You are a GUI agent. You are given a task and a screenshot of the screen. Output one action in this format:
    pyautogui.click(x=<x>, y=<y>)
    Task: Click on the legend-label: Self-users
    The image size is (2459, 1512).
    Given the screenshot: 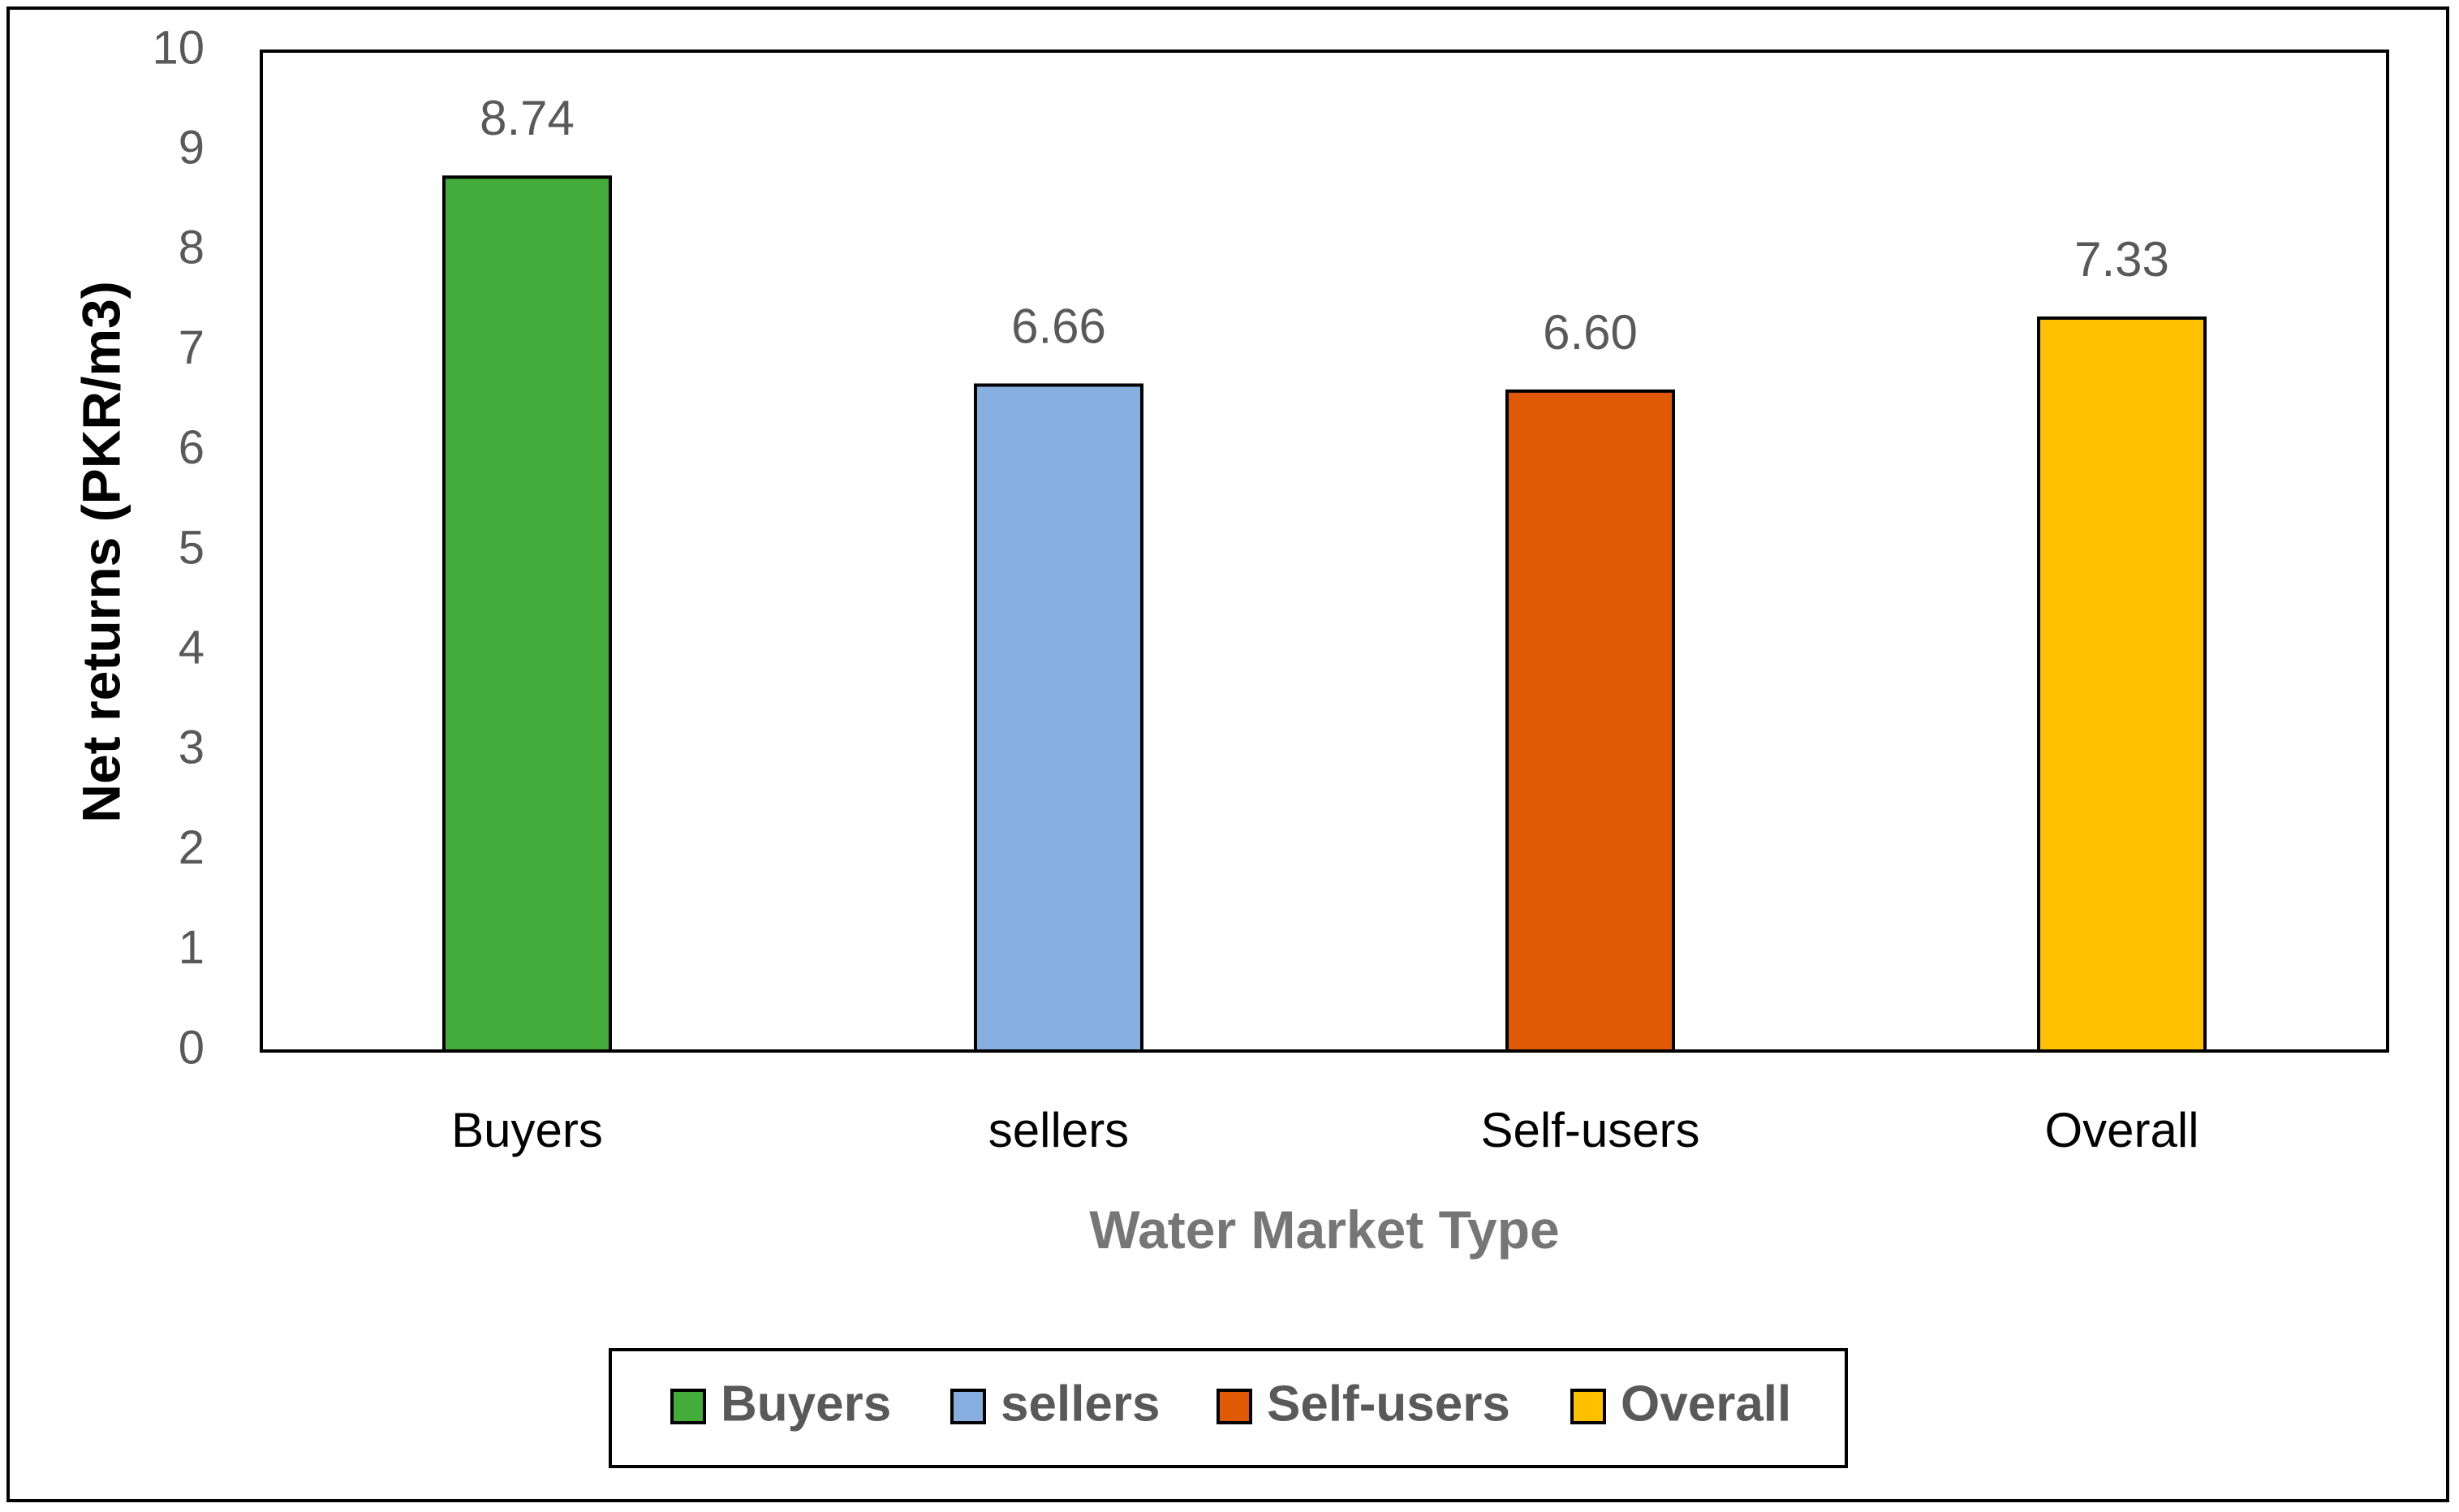 What is the action you would take?
    pyautogui.click(x=1388, y=1404)
    